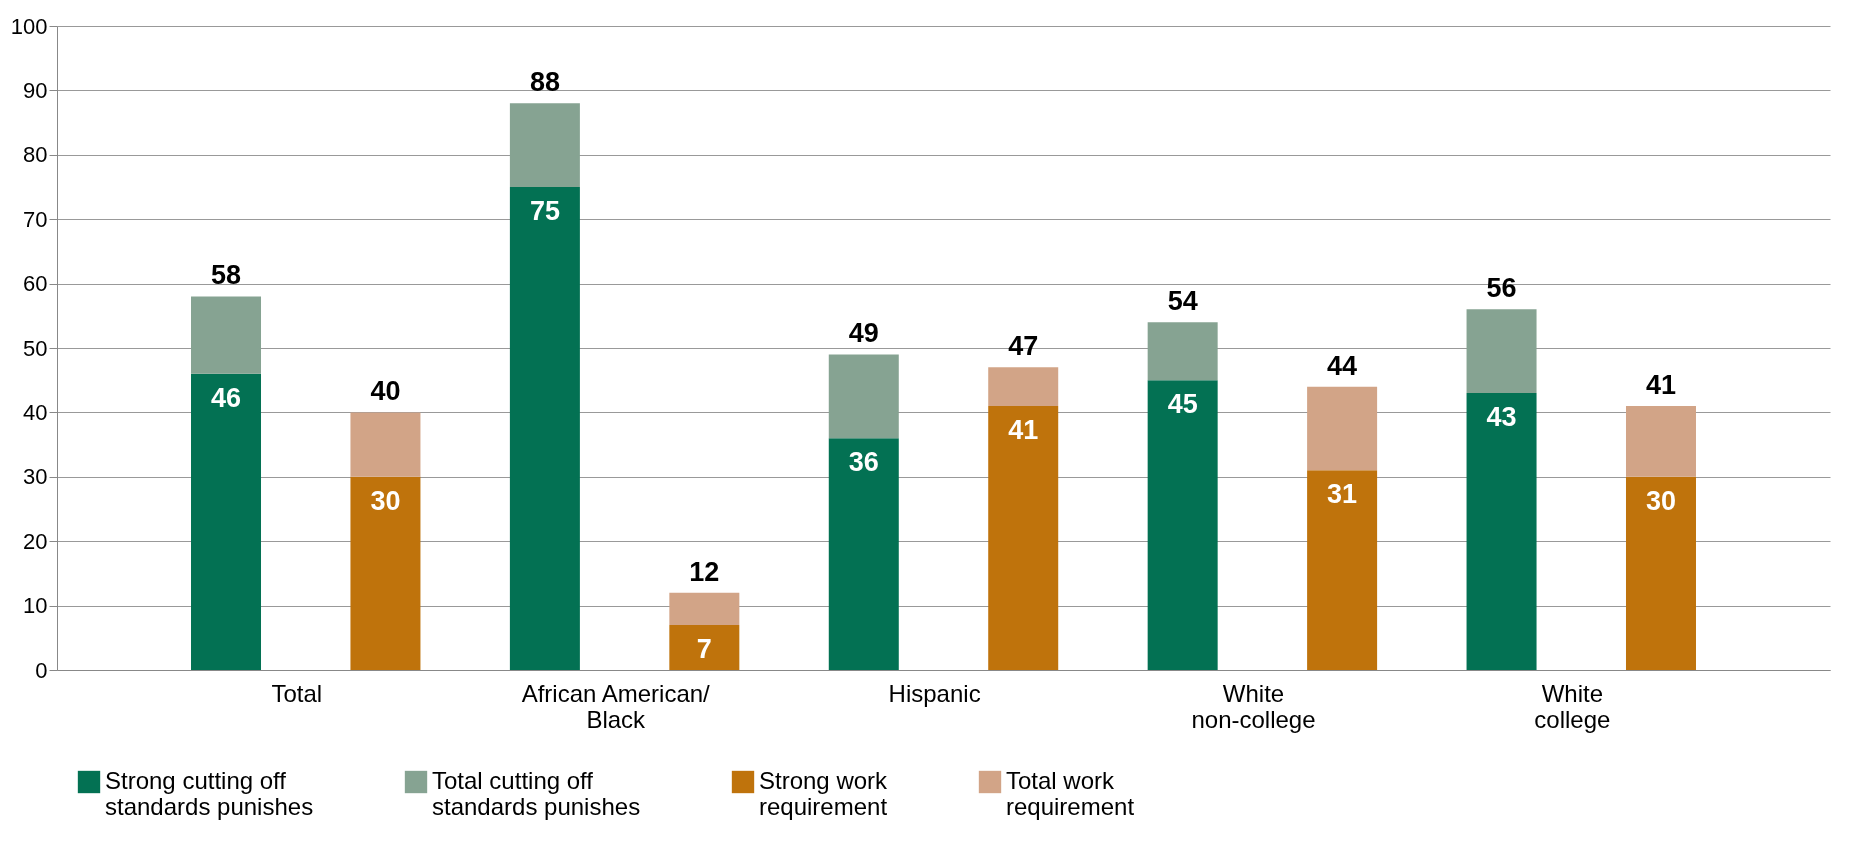 This screenshot has height=867, width=1872. I want to click on total-label: 41, so click(1661, 384).